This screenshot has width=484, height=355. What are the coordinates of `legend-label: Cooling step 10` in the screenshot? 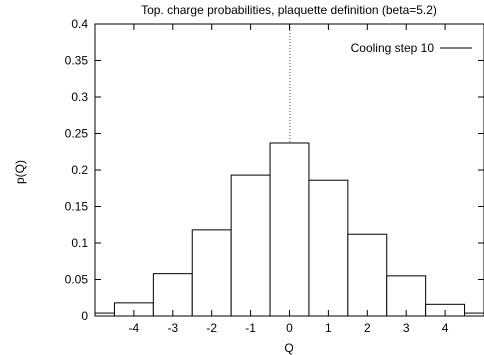 It's located at (393, 48).